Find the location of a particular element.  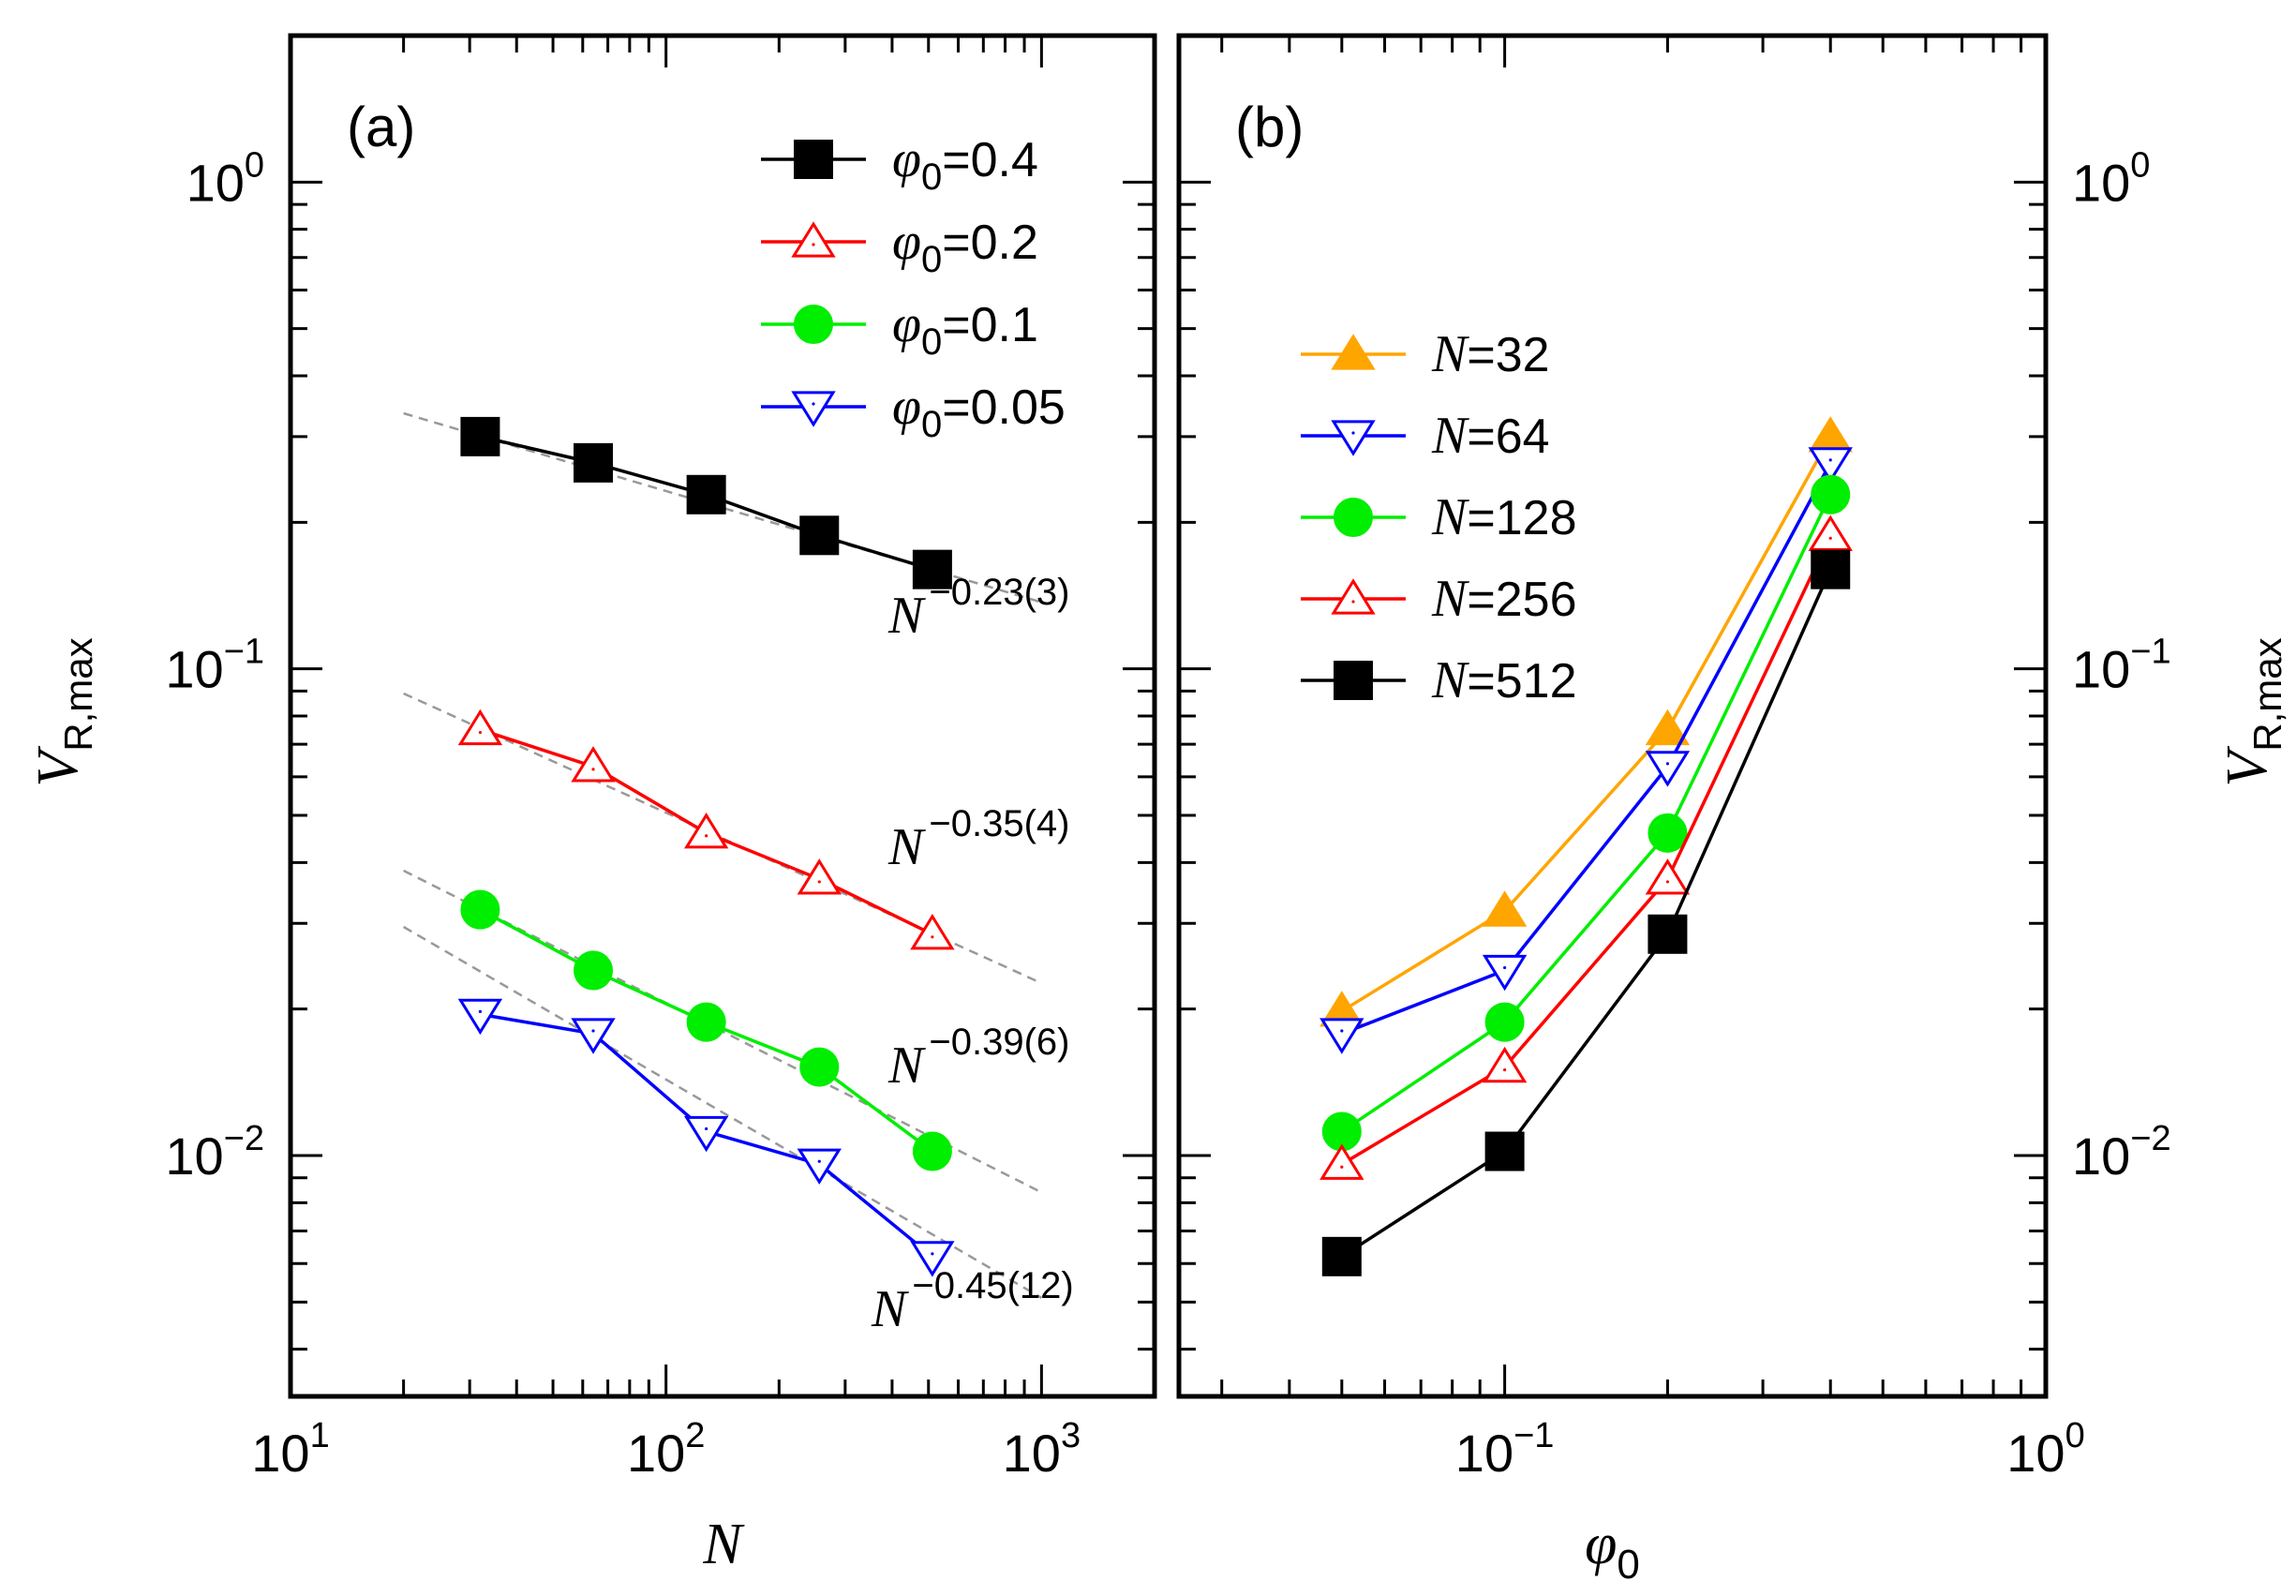

y-axis-title-left-sub: R,max is located at coordinates (78, 694).